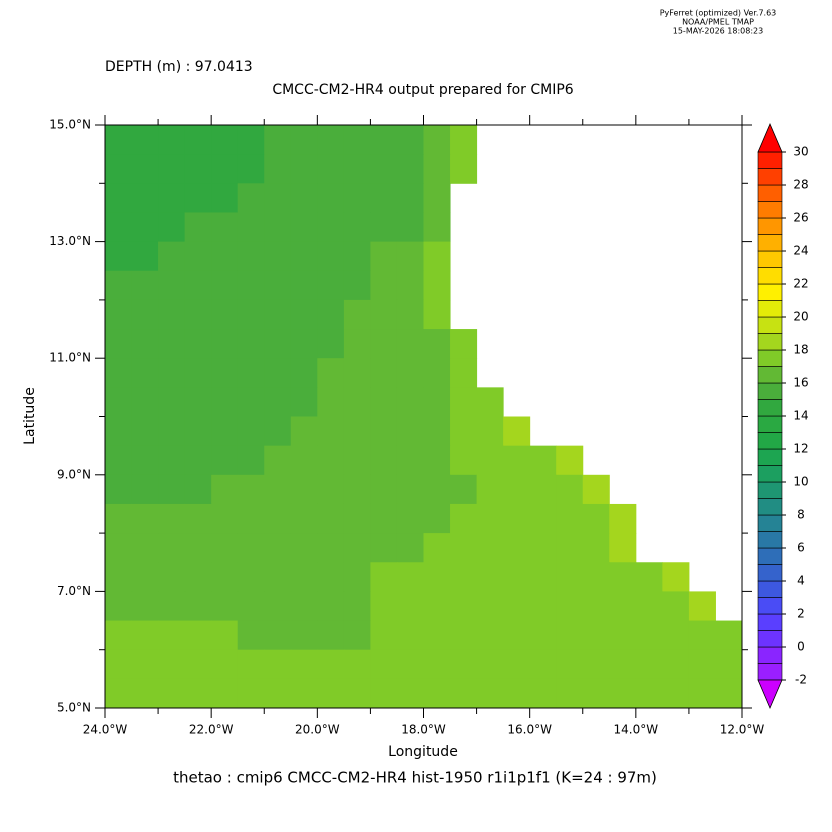 The width and height of the screenshot is (832, 832). What do you see at coordinates (718, 13) in the screenshot?
I see `header-line: PyFerret (optimized) Ver.7.63` at bounding box center [718, 13].